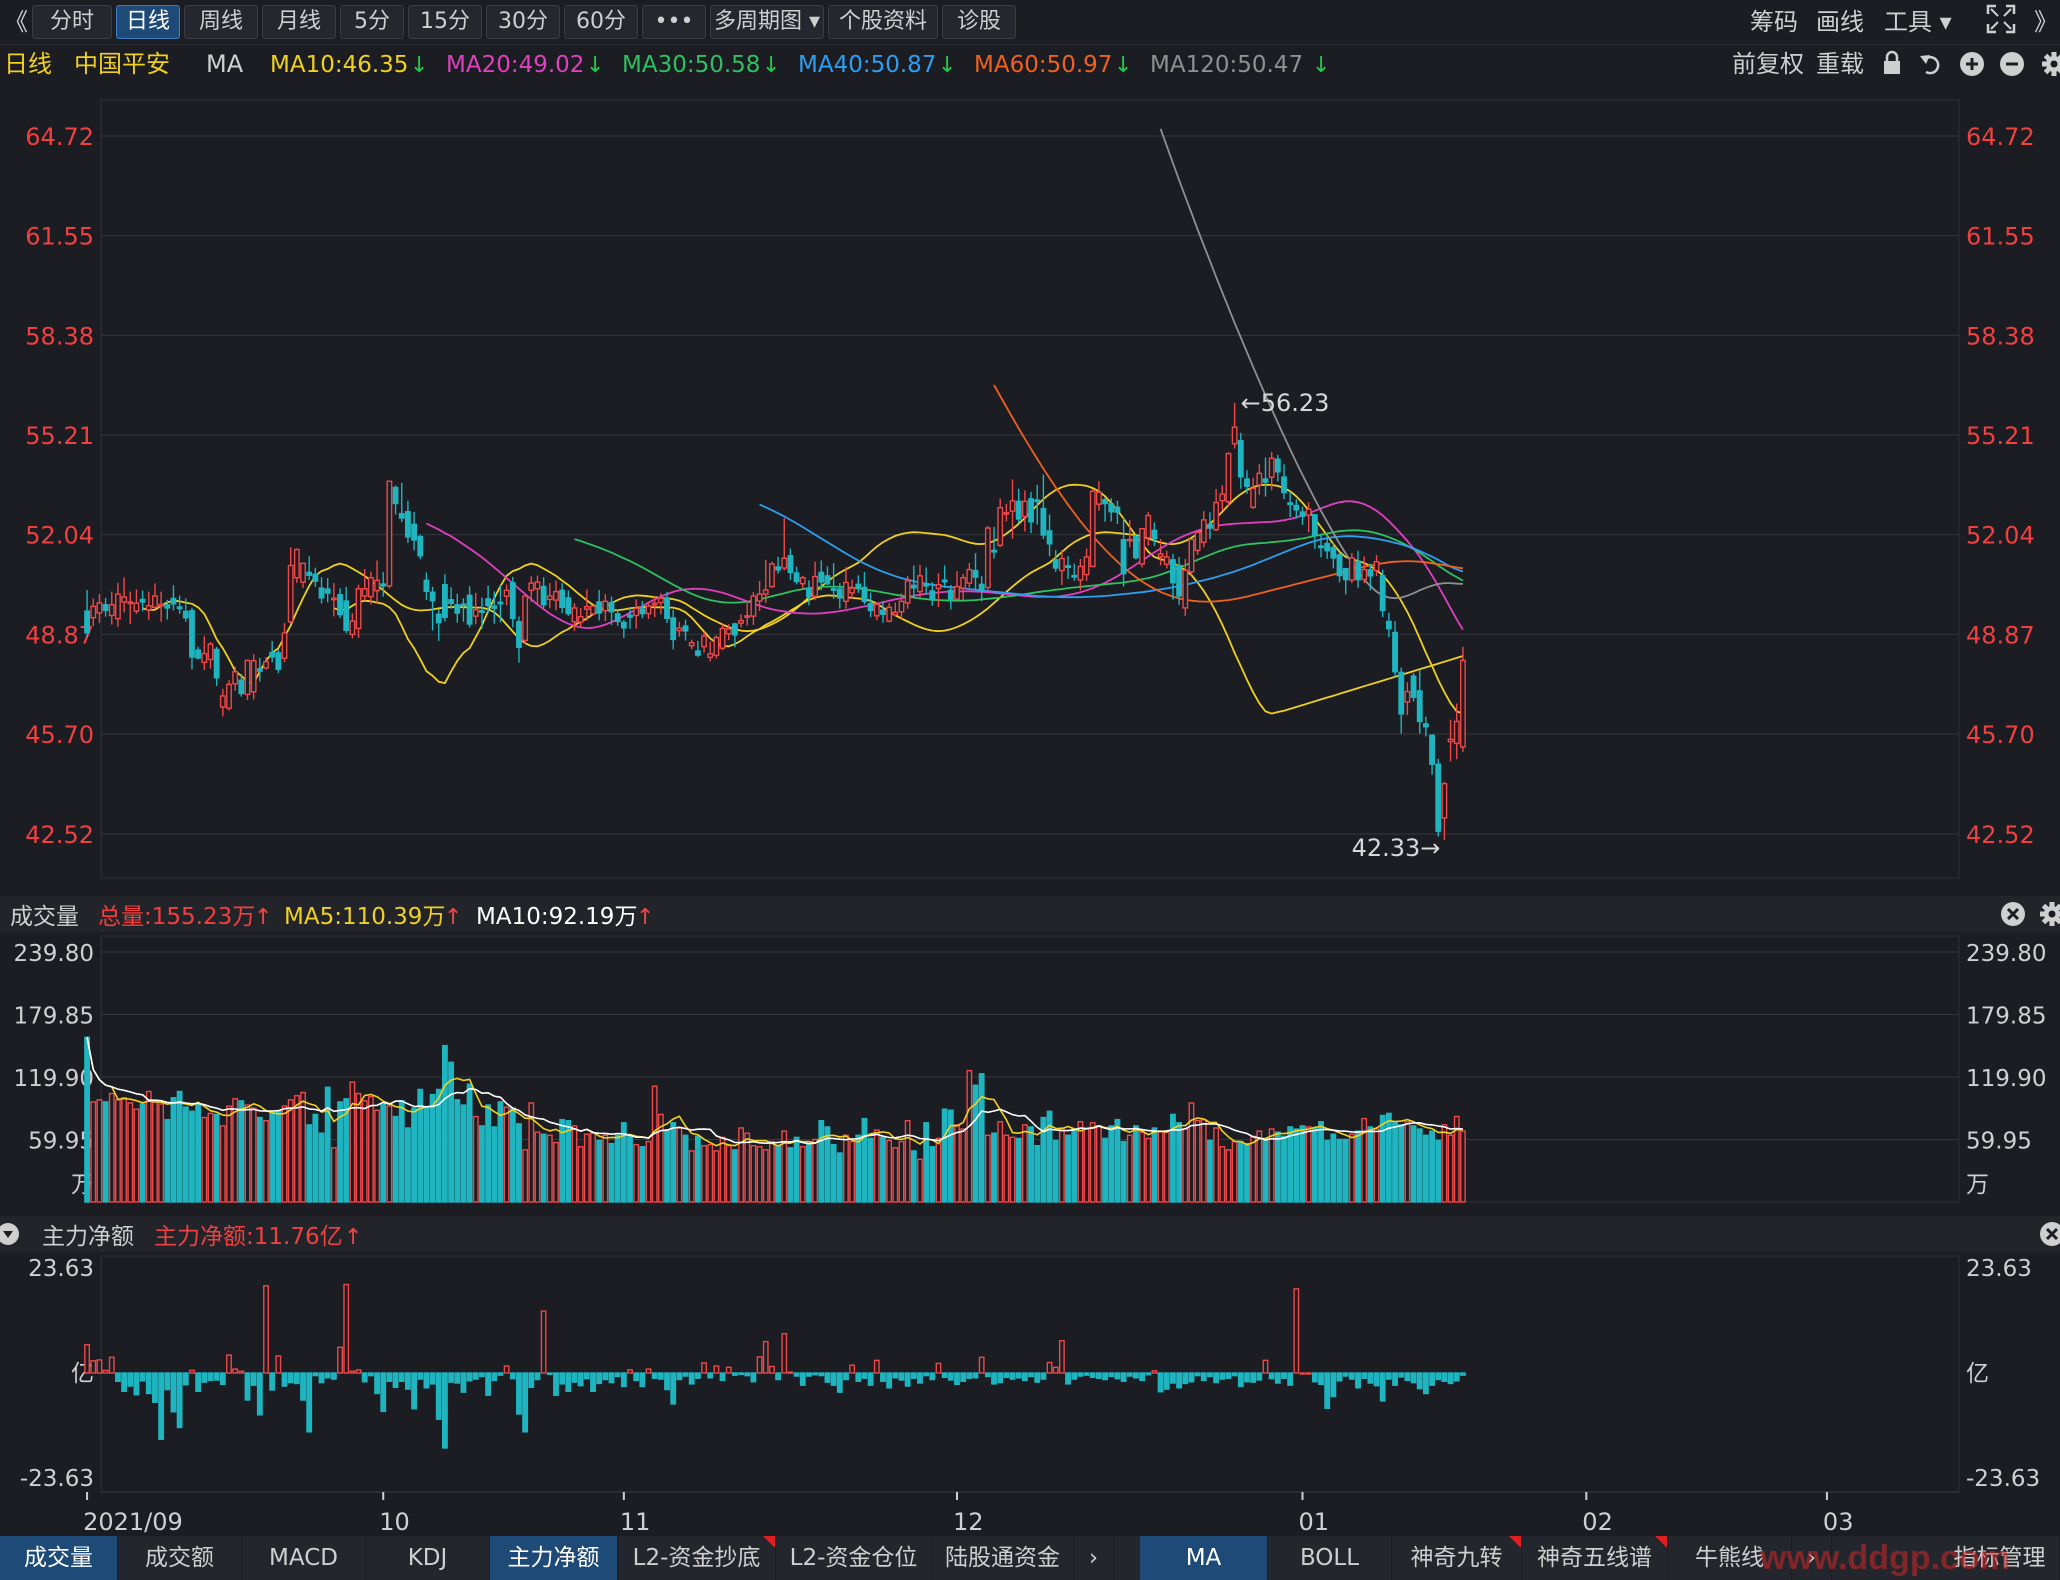 Image resolution: width=2060 pixels, height=1580 pixels. Describe the element at coordinates (1595, 1558) in the screenshot. I see `indicator-tab-right-3: 神奇五线谱` at that location.